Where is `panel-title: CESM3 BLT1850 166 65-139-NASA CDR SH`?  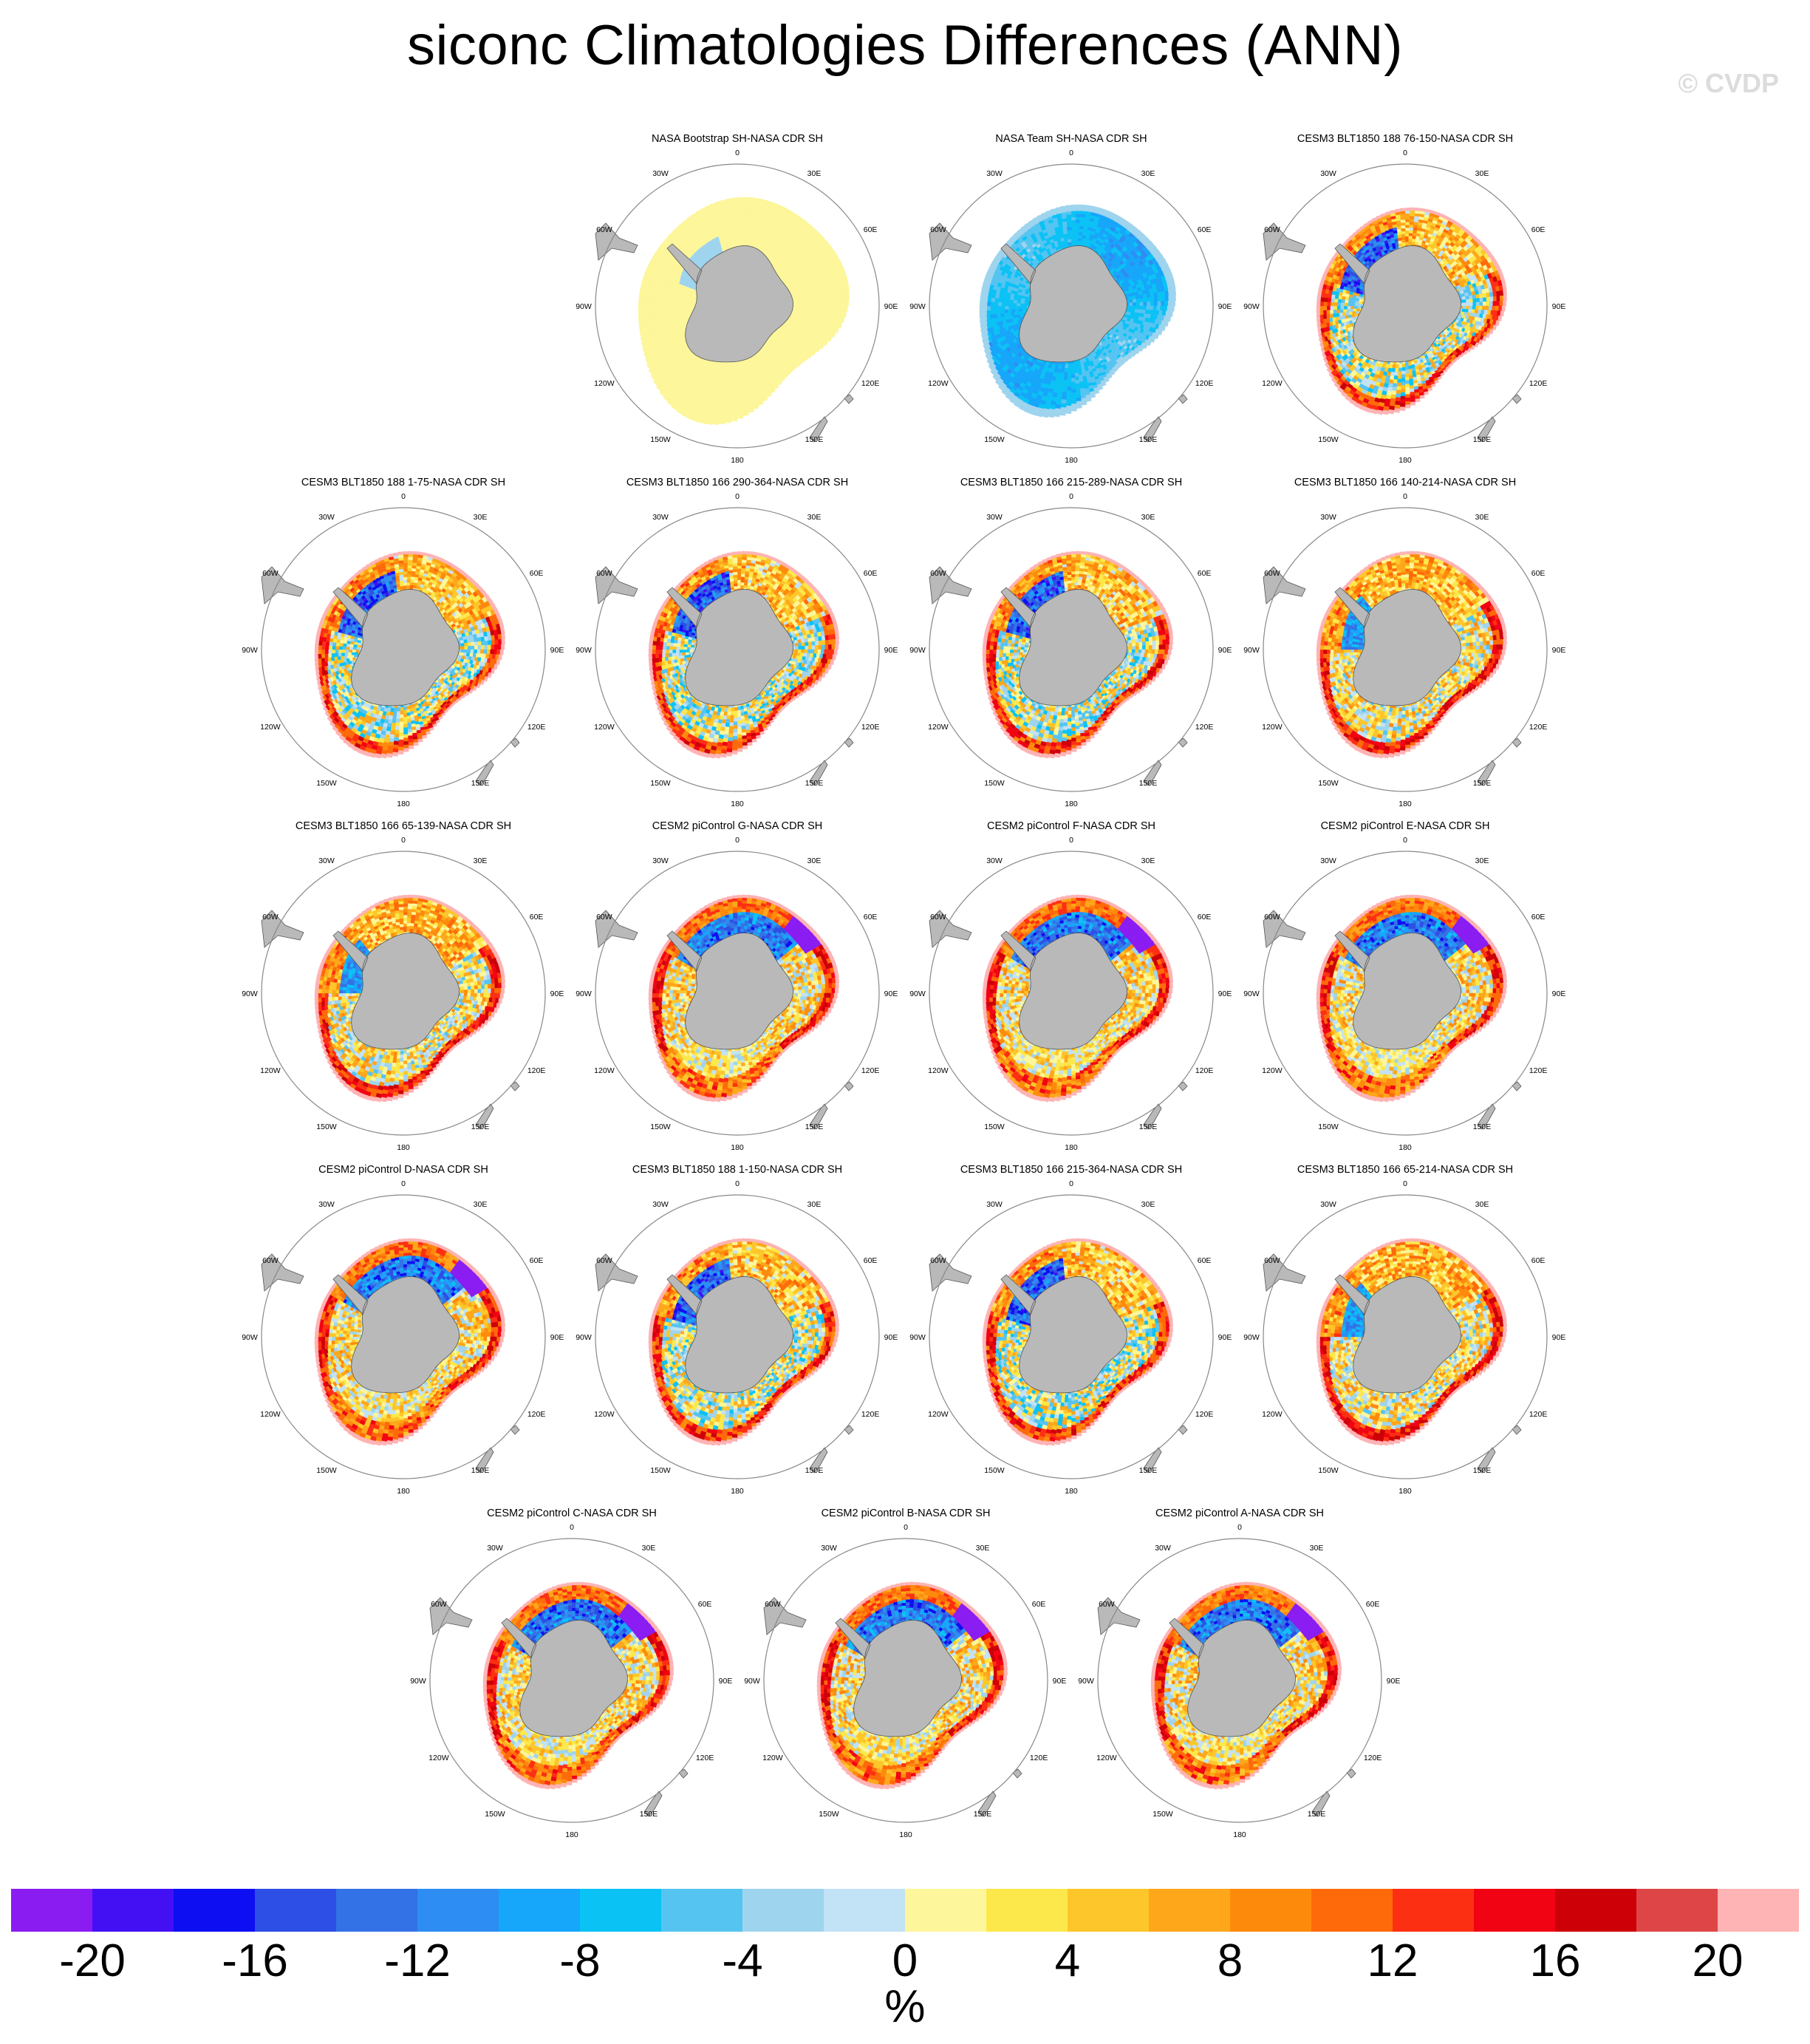
panel-title: CESM3 BLT1850 166 65-139-NASA CDR SH is located at coordinates (403, 826).